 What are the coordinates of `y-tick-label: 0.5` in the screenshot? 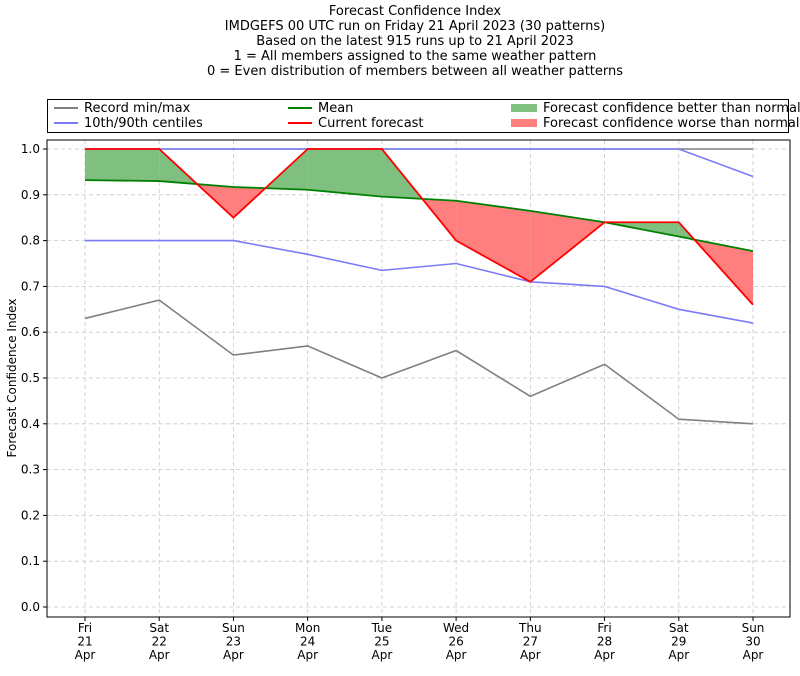 It's located at (30, 378).